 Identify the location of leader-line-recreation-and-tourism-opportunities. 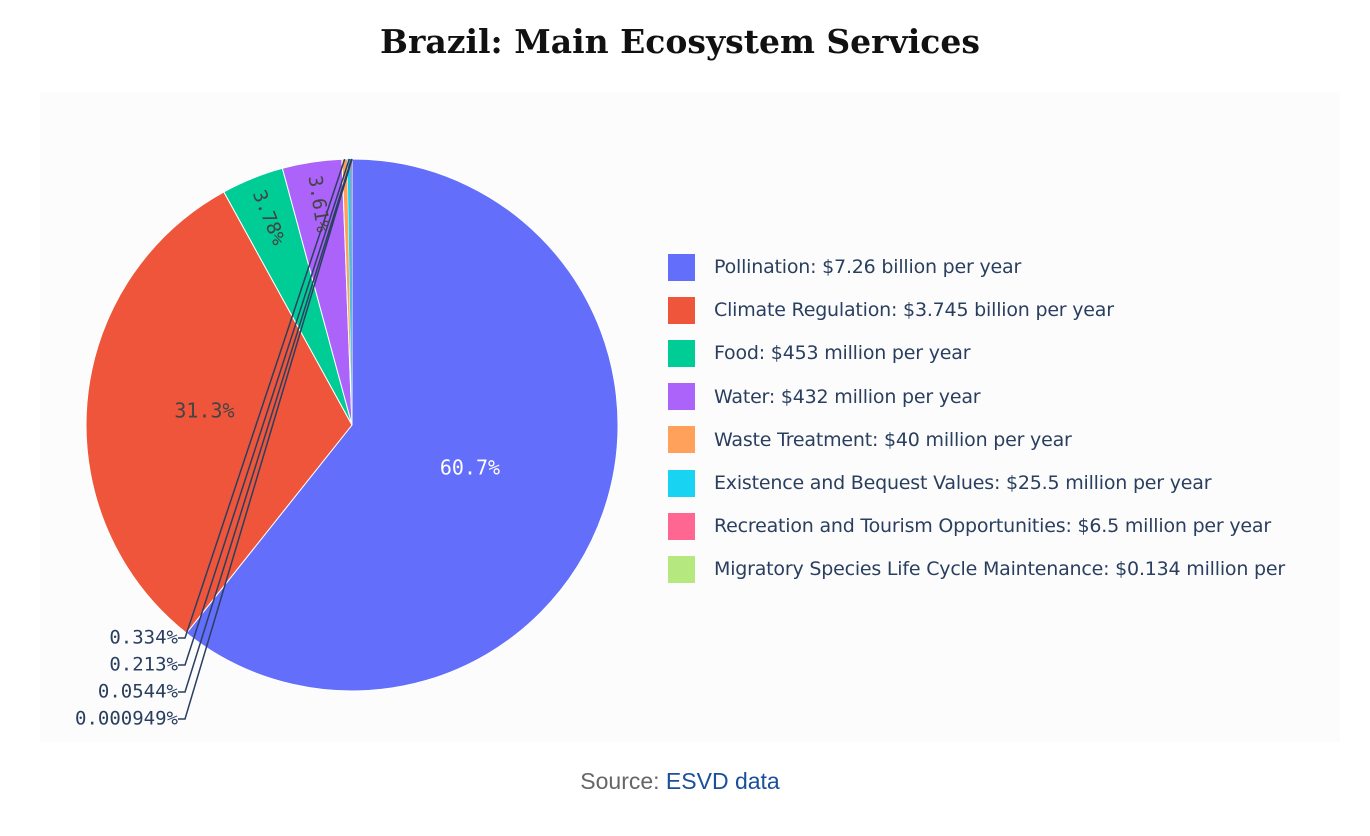
(265, 425).